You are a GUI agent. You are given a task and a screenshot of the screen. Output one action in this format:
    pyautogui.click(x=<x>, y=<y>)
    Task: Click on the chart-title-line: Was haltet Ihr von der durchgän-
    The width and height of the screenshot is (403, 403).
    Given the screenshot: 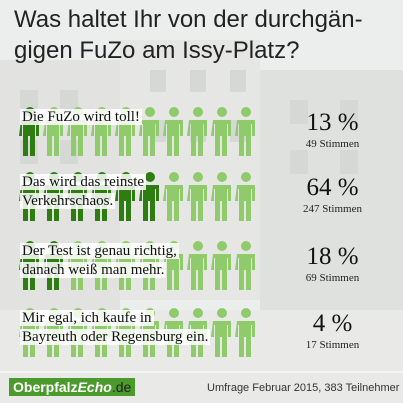 What is the action you would take?
    pyautogui.click(x=188, y=19)
    